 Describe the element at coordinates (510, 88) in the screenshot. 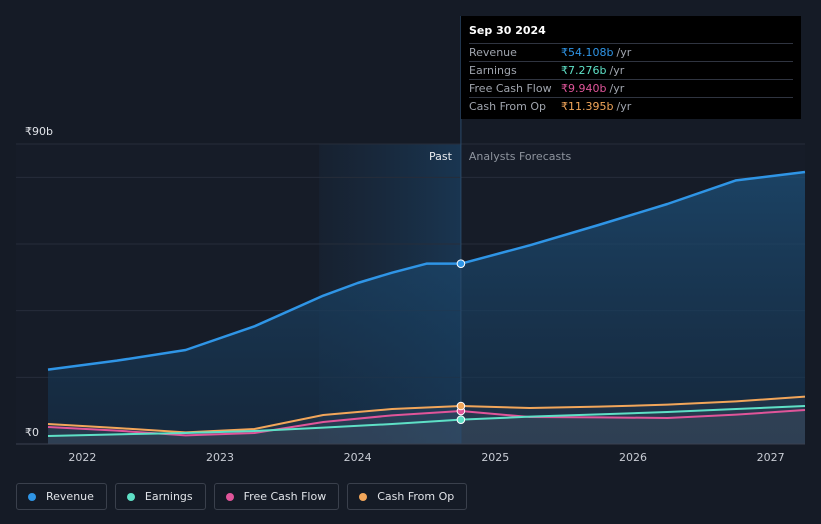

I see `tooltip-label: Free Cash Flow` at that location.